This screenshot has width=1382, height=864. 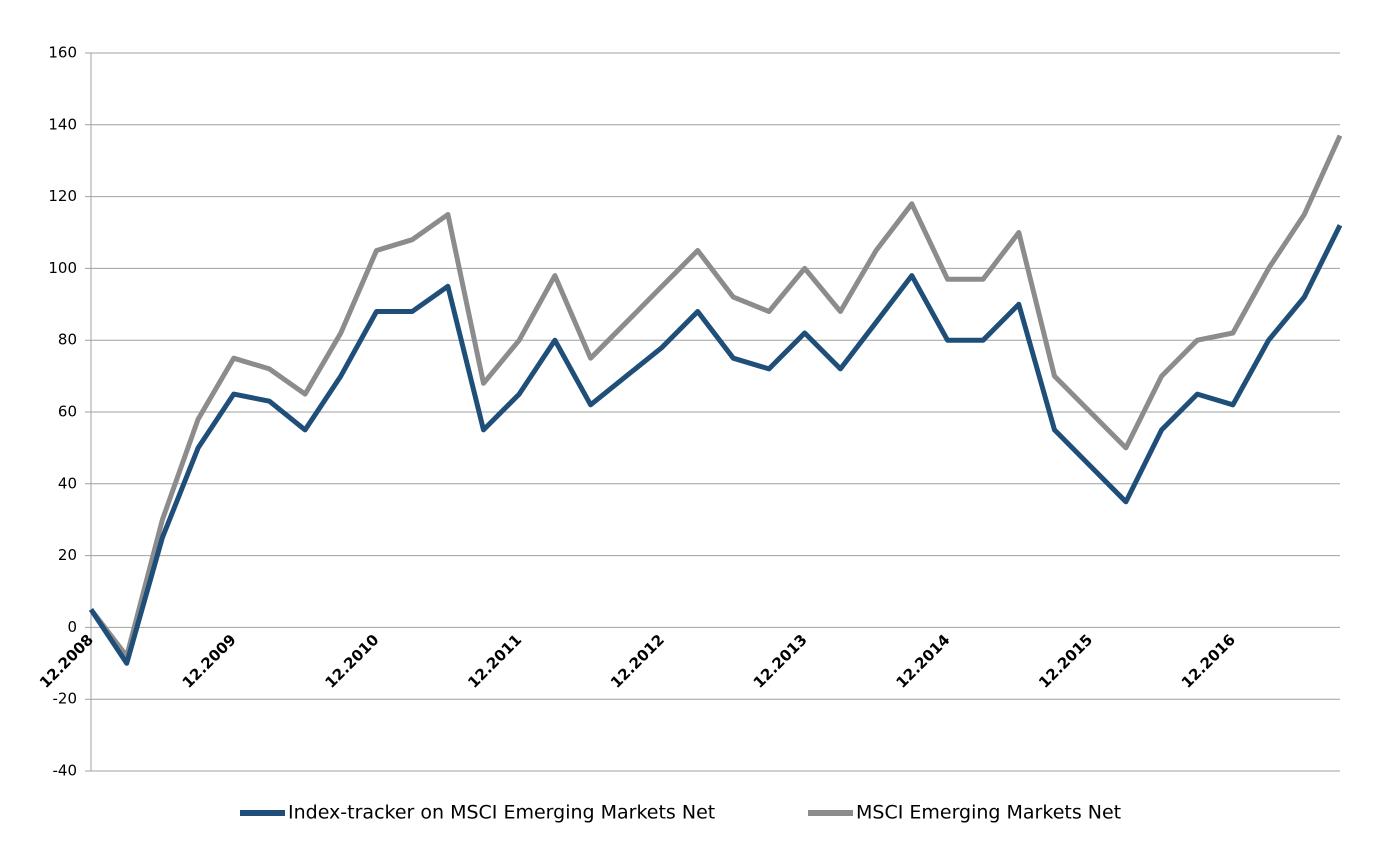 What do you see at coordinates (66, 661) in the screenshot?
I see `x-tick-label: 12.2008` at bounding box center [66, 661].